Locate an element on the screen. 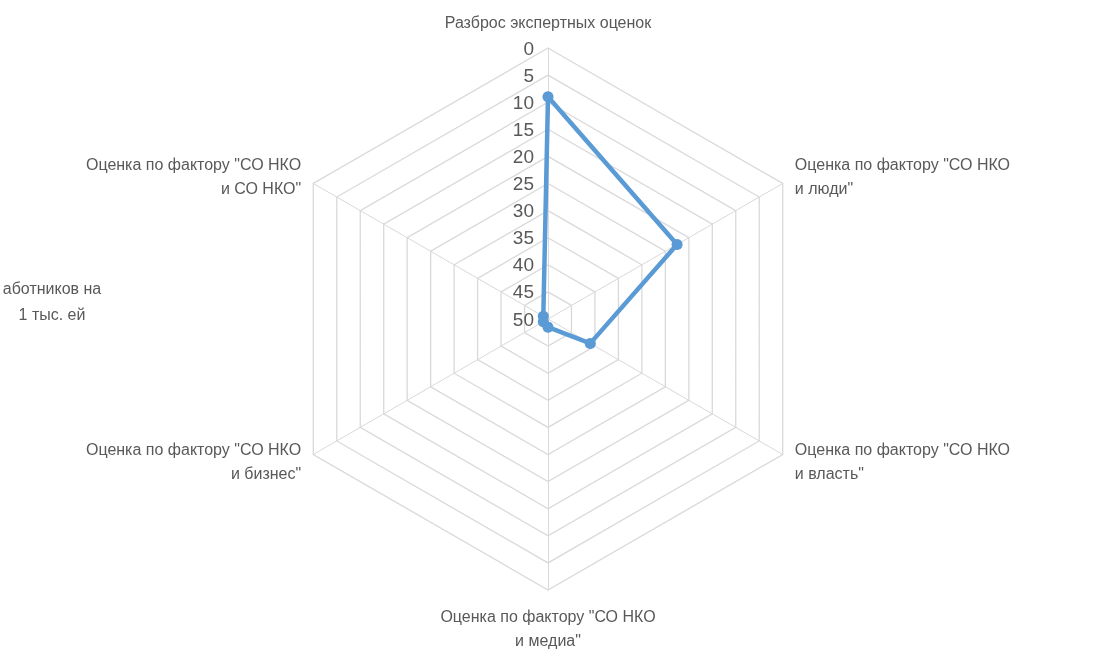  y-tick-label: 20 is located at coordinates (523, 156).